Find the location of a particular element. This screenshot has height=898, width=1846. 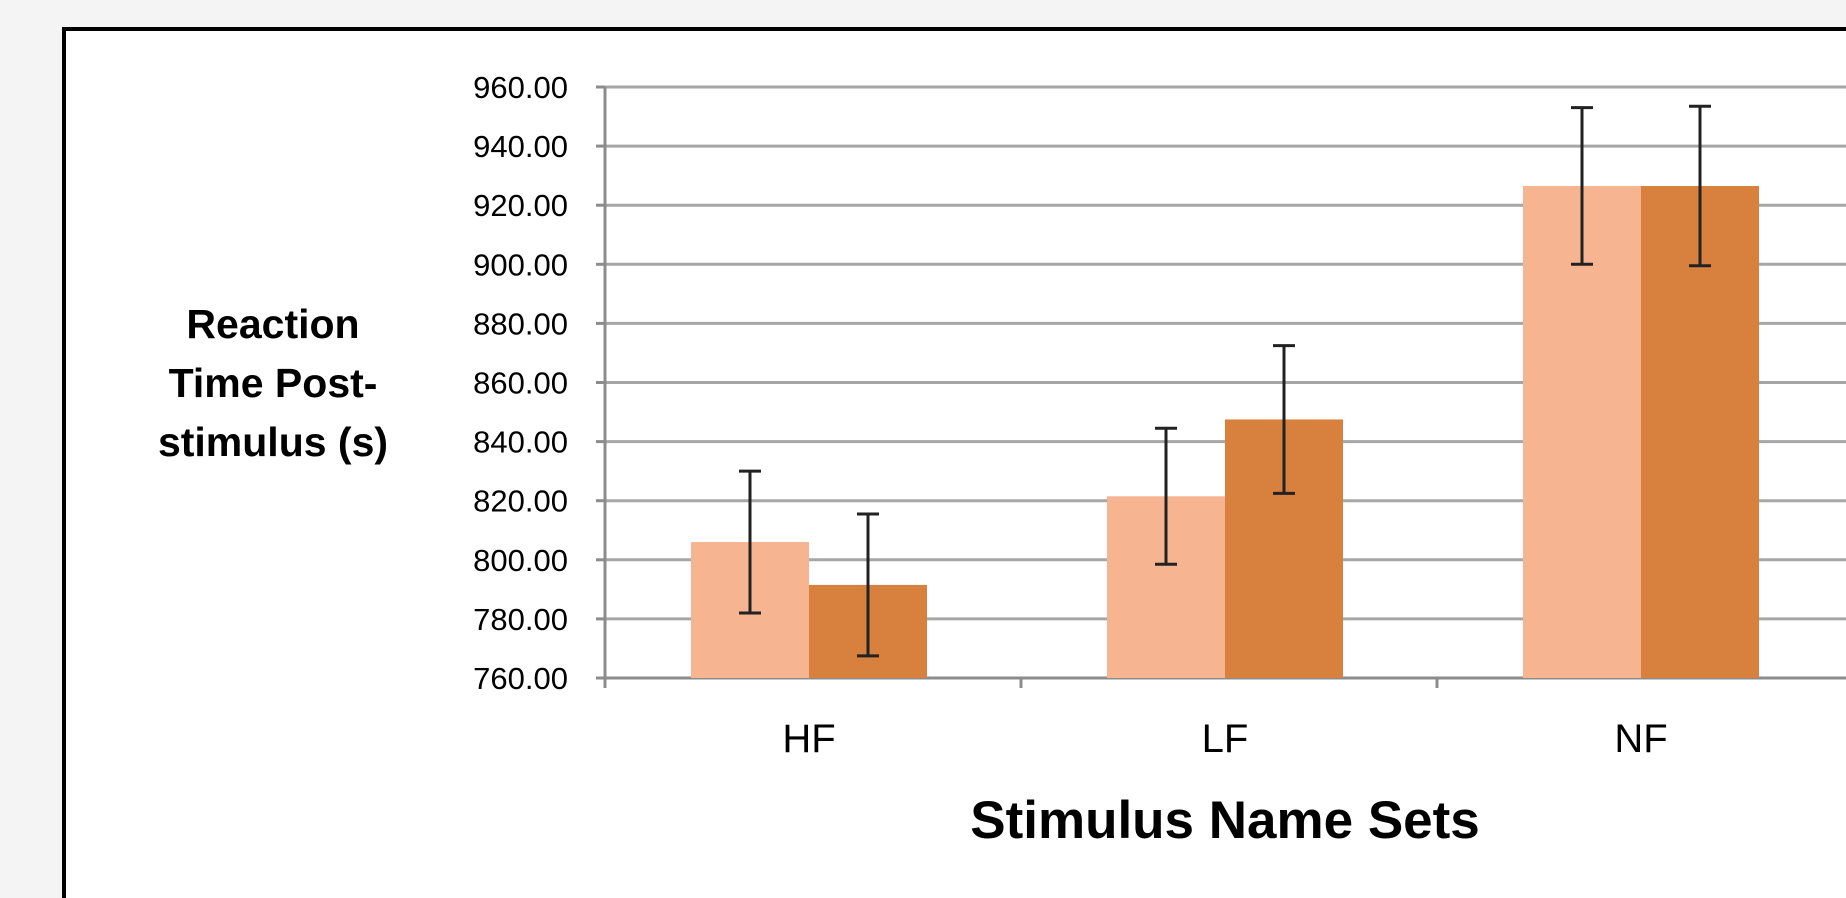

y-tick-label: 880.00 is located at coordinates (520, 323).